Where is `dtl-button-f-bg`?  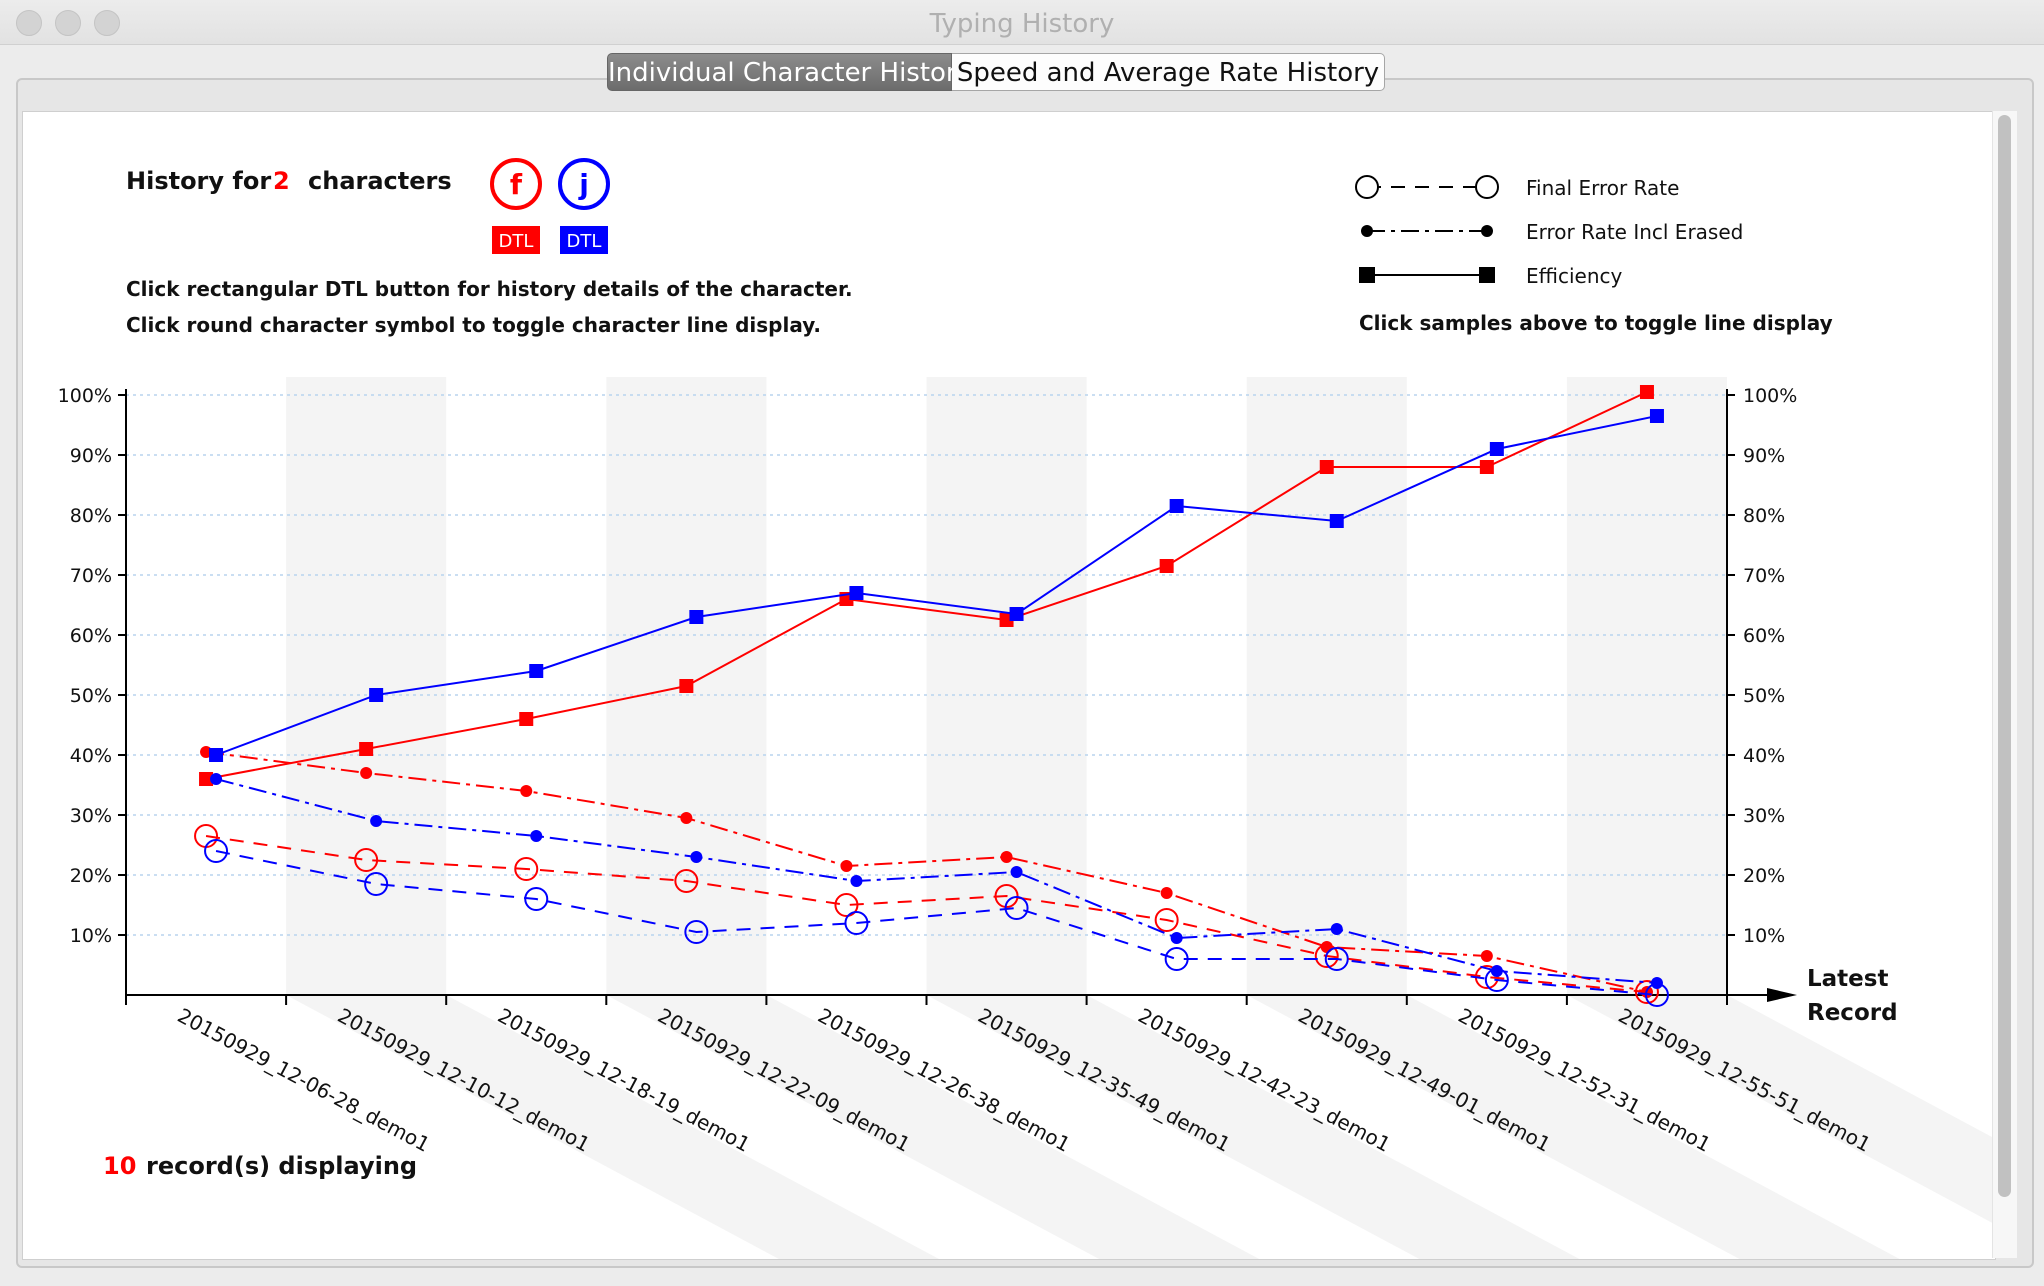 dtl-button-f-bg is located at coordinates (516, 240).